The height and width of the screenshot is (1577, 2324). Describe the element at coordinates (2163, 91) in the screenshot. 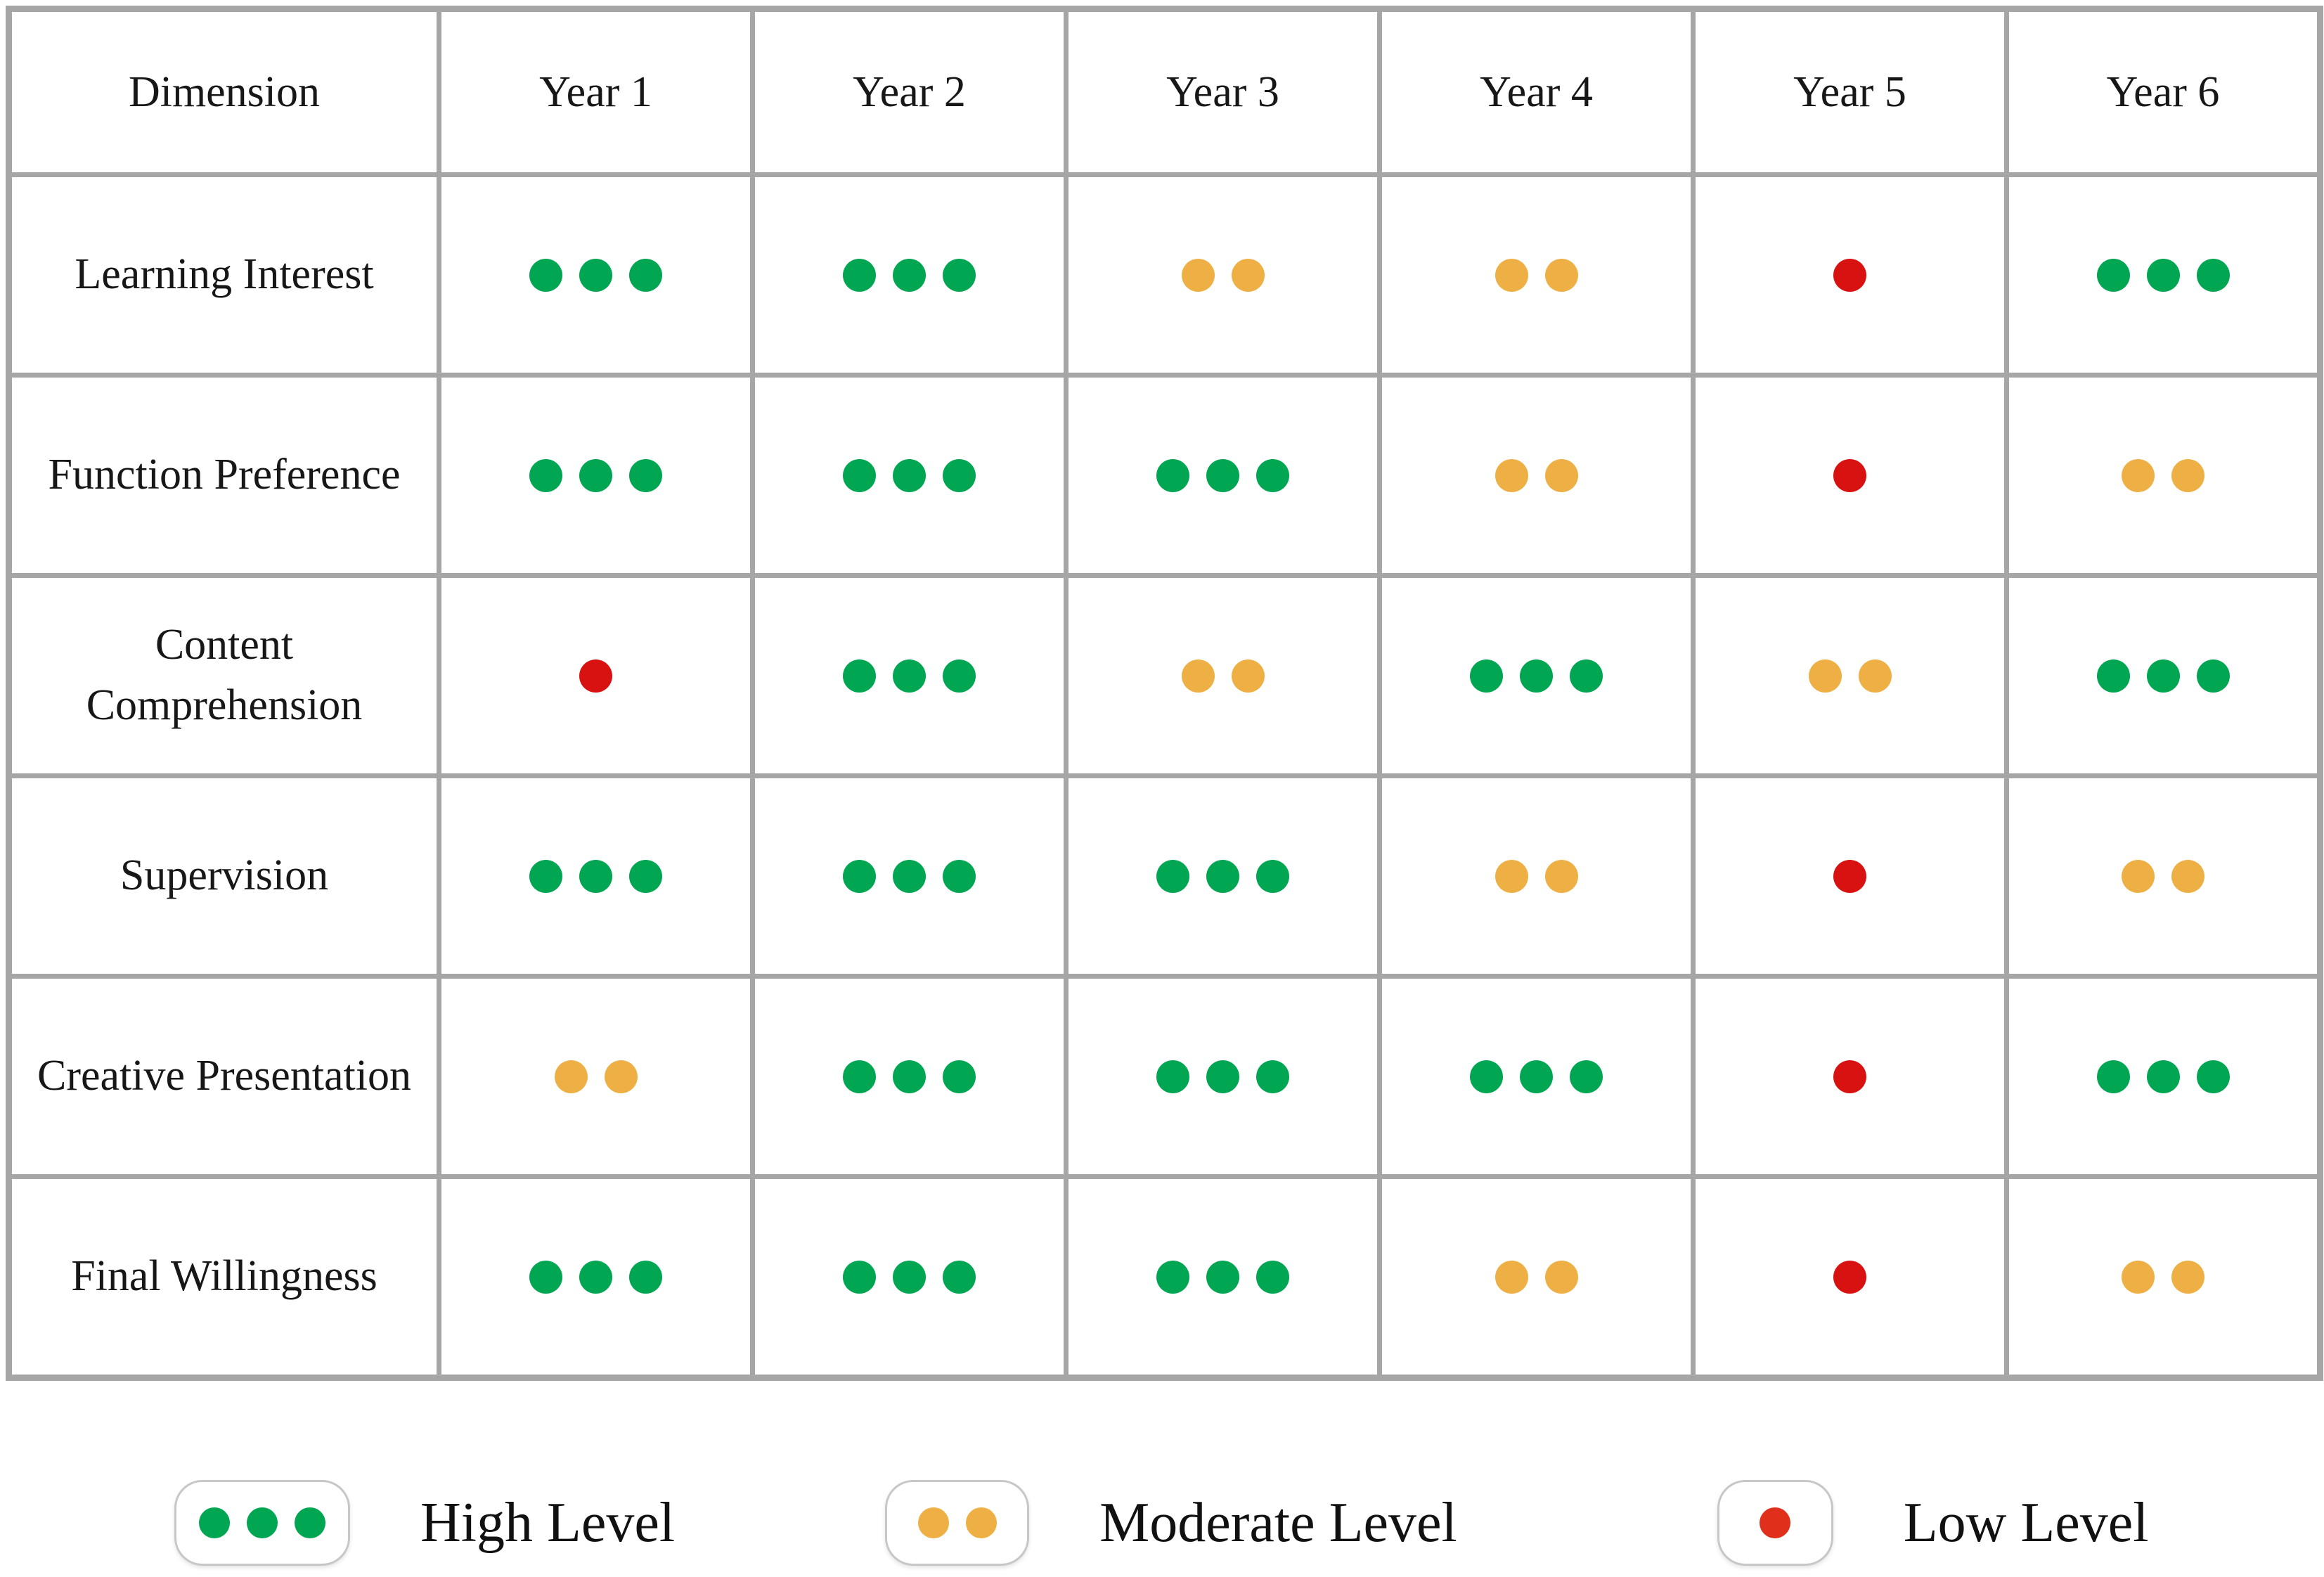

I see `column-header-year-6: Year 6` at that location.